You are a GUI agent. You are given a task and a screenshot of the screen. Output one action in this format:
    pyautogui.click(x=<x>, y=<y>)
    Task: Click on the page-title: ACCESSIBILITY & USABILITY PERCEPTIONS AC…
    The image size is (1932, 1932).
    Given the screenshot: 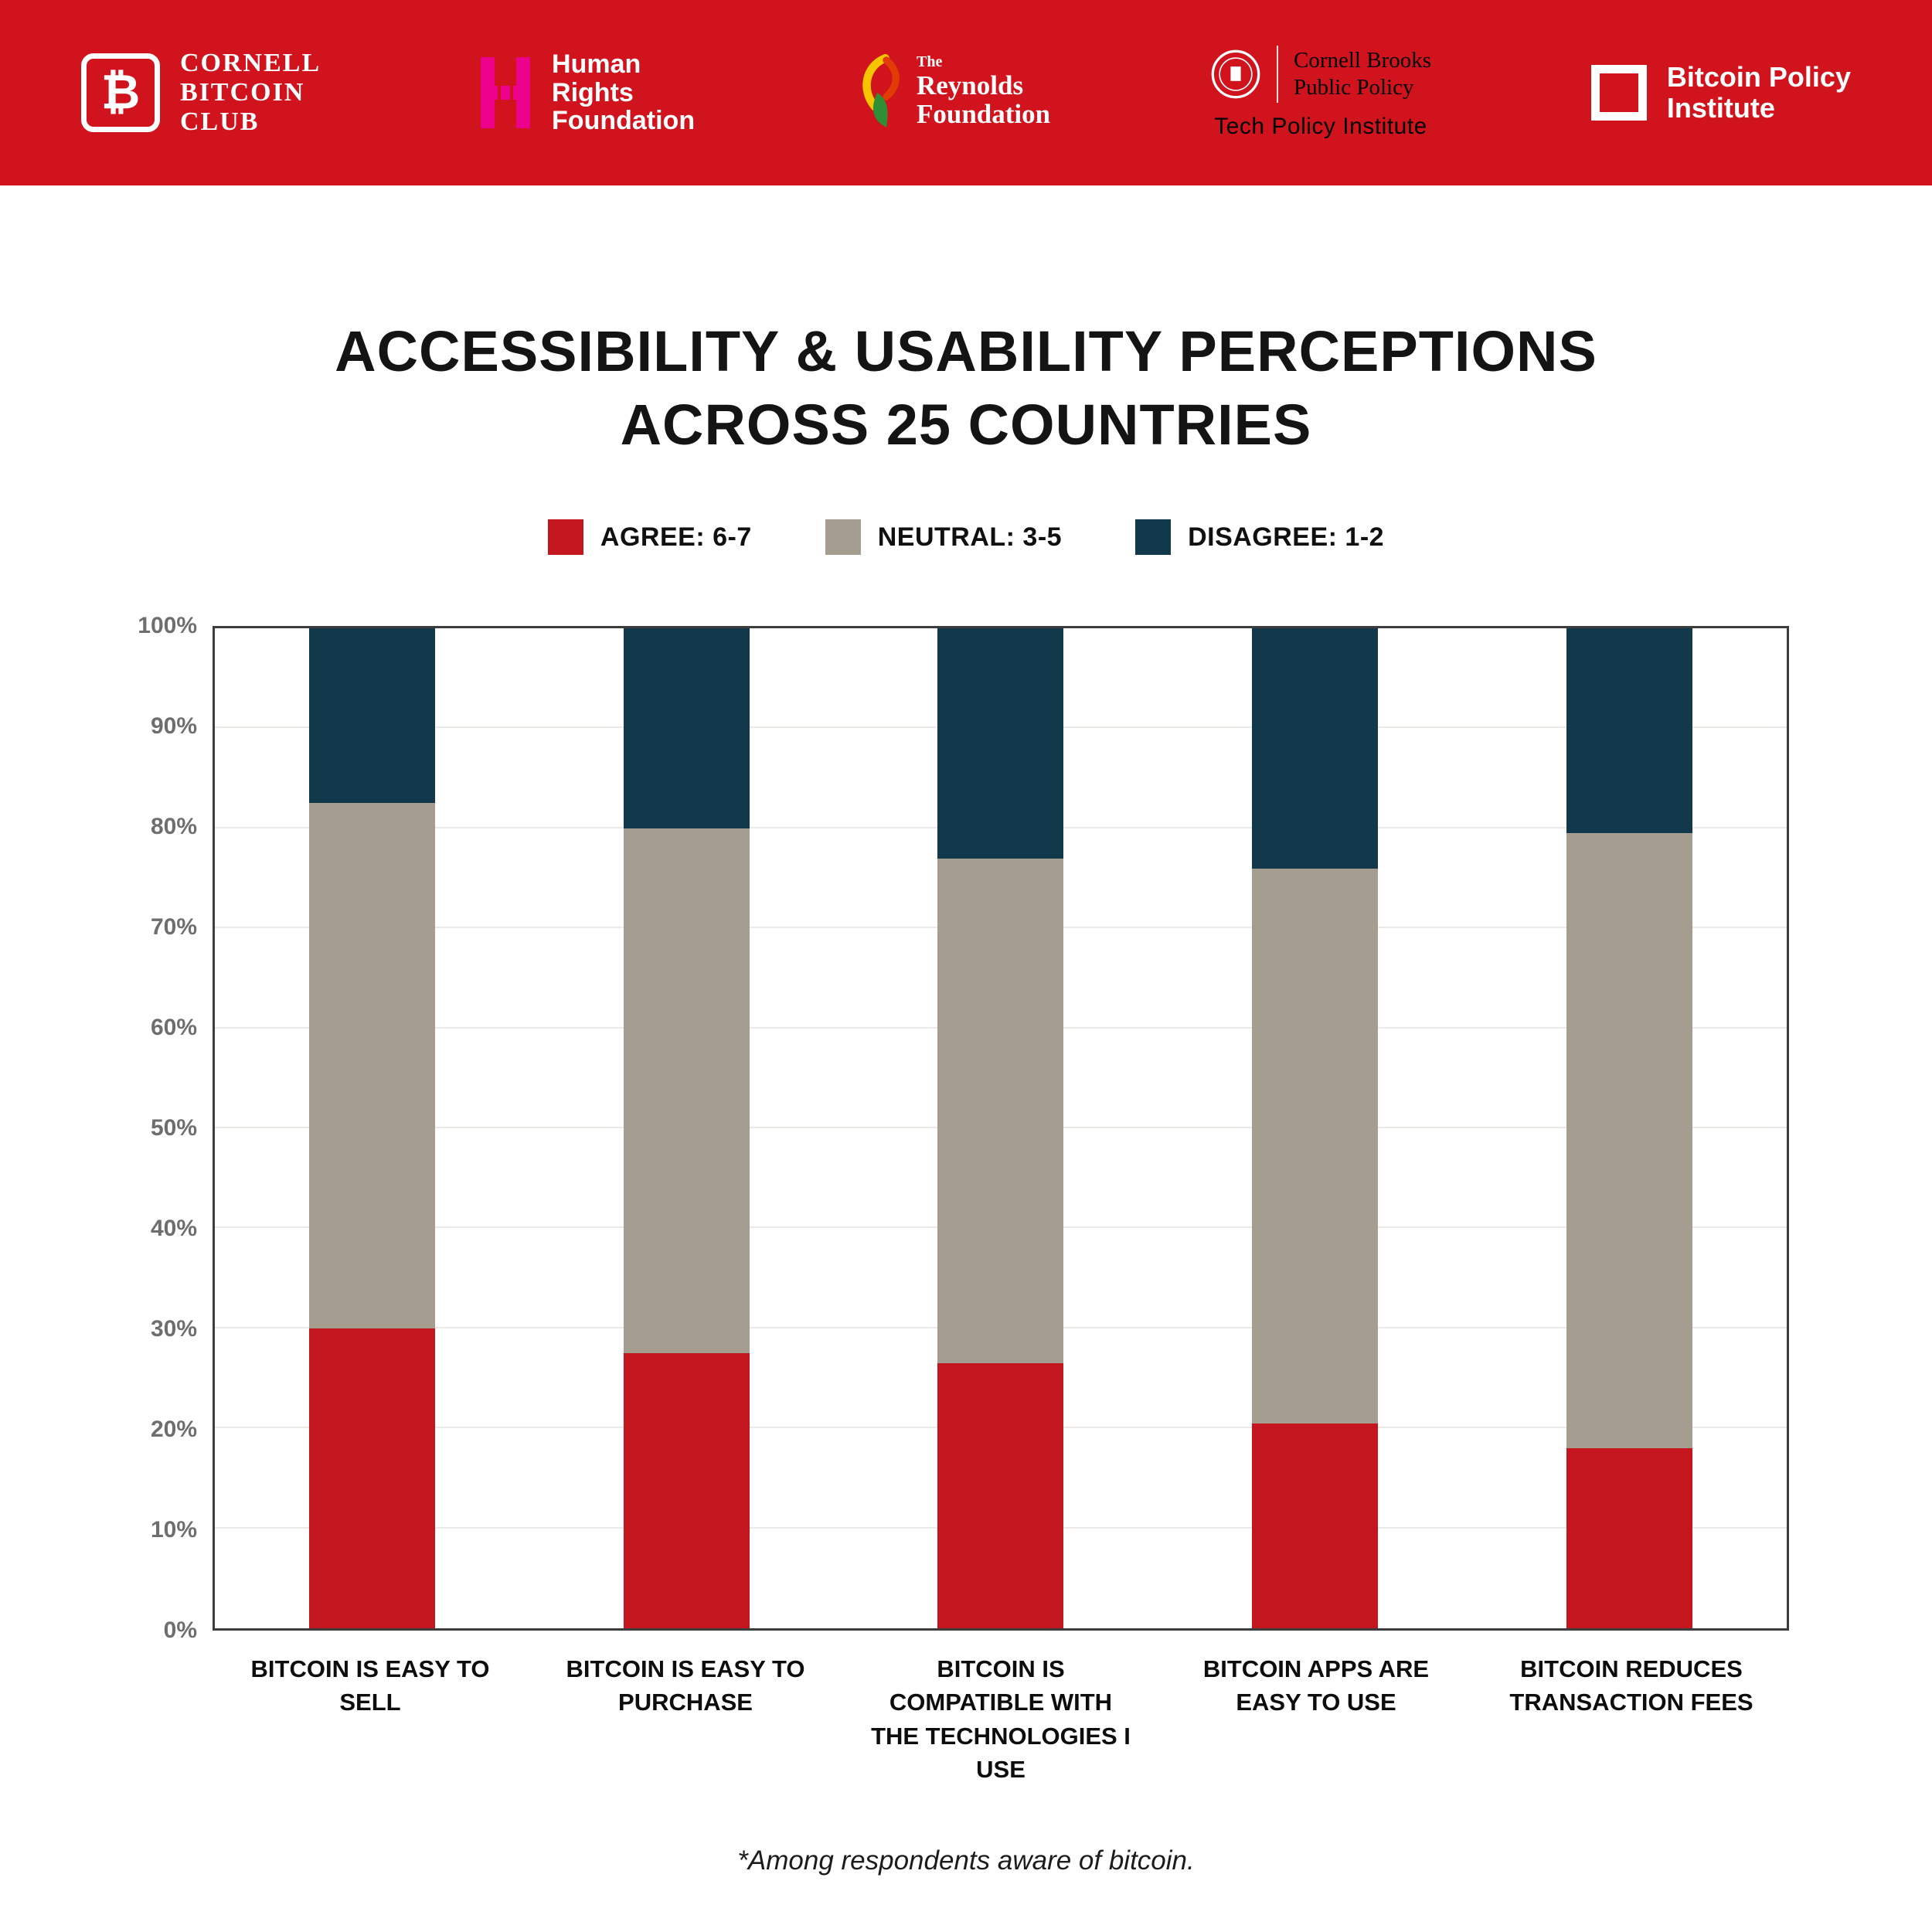 What is the action you would take?
    pyautogui.click(x=966, y=388)
    